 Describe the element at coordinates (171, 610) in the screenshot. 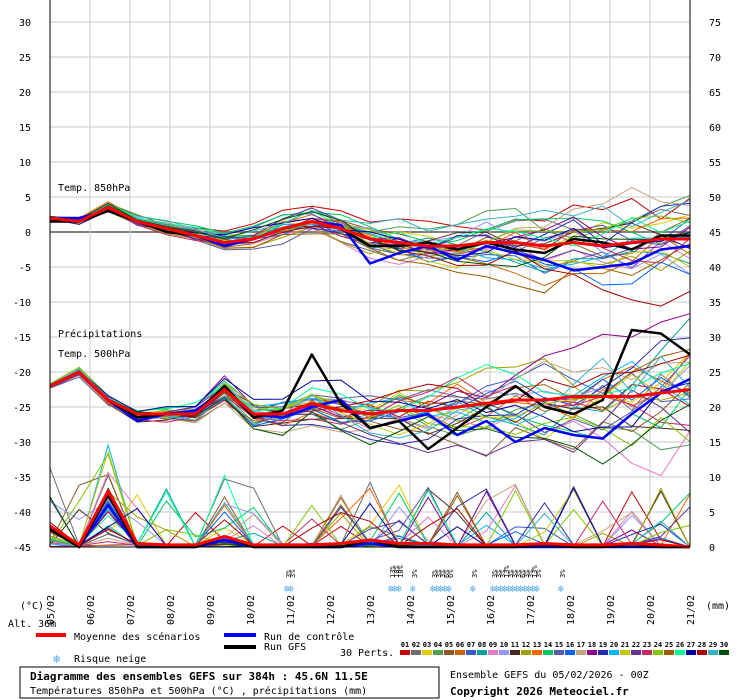

I see `date-tick-label: 08/02` at that location.